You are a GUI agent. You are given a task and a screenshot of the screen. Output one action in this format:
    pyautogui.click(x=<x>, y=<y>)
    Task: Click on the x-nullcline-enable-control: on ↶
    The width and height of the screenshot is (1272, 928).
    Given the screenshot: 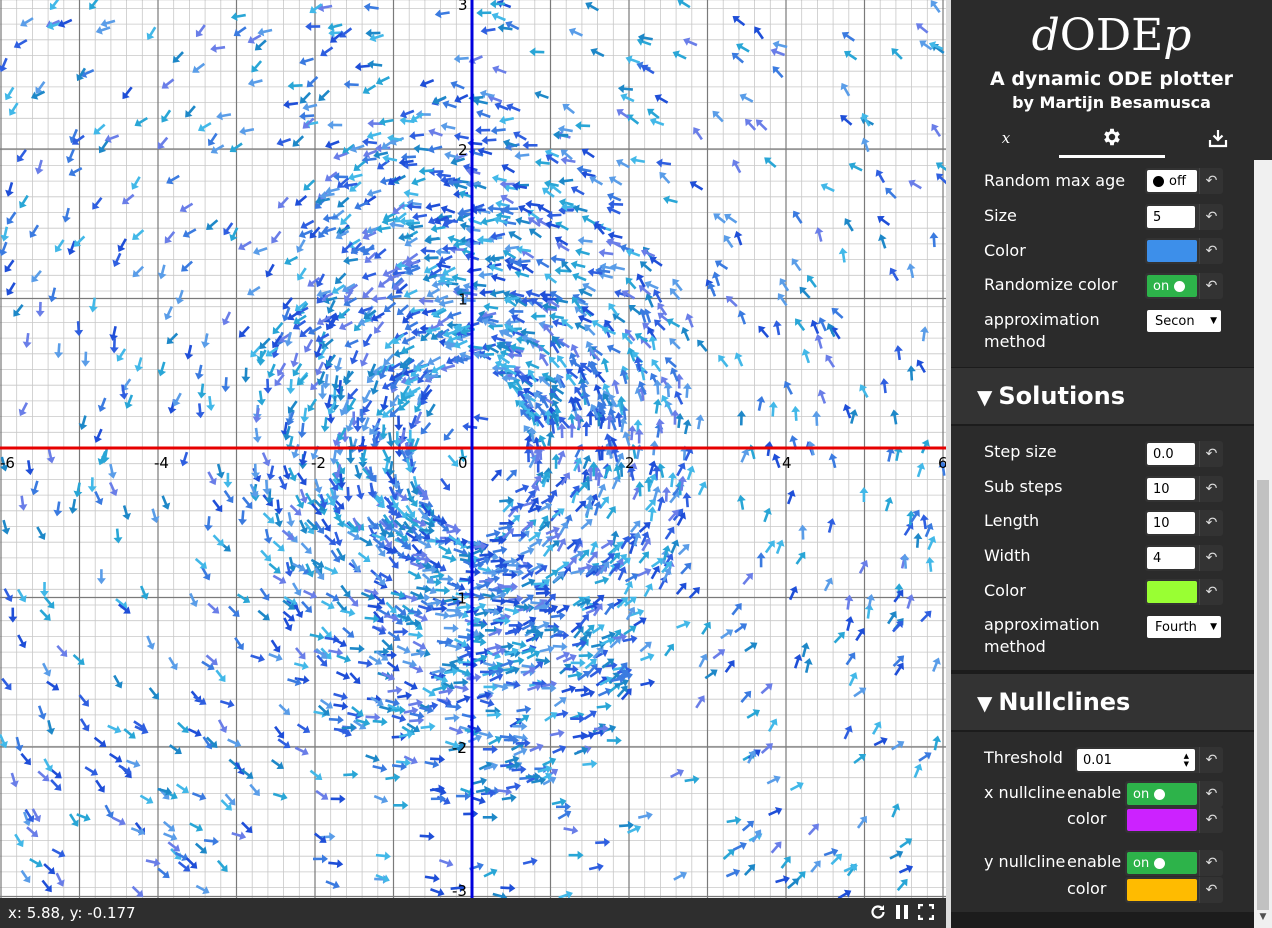 What is the action you would take?
    pyautogui.click(x=1174, y=794)
    